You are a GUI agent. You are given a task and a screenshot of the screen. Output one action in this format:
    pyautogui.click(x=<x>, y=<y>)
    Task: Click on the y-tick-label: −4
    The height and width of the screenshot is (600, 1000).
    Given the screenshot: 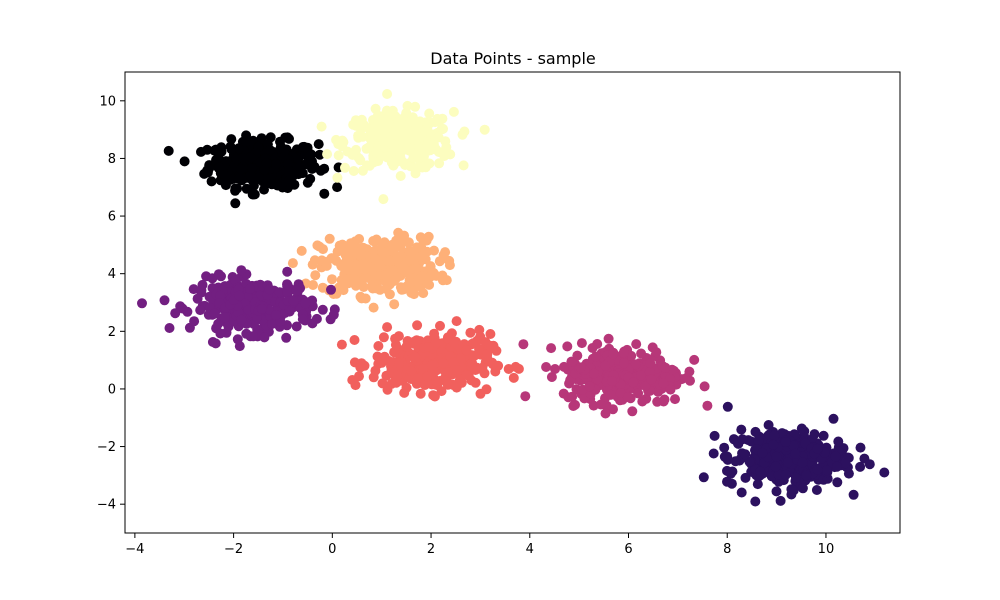 What is the action you would take?
    pyautogui.click(x=106, y=505)
    